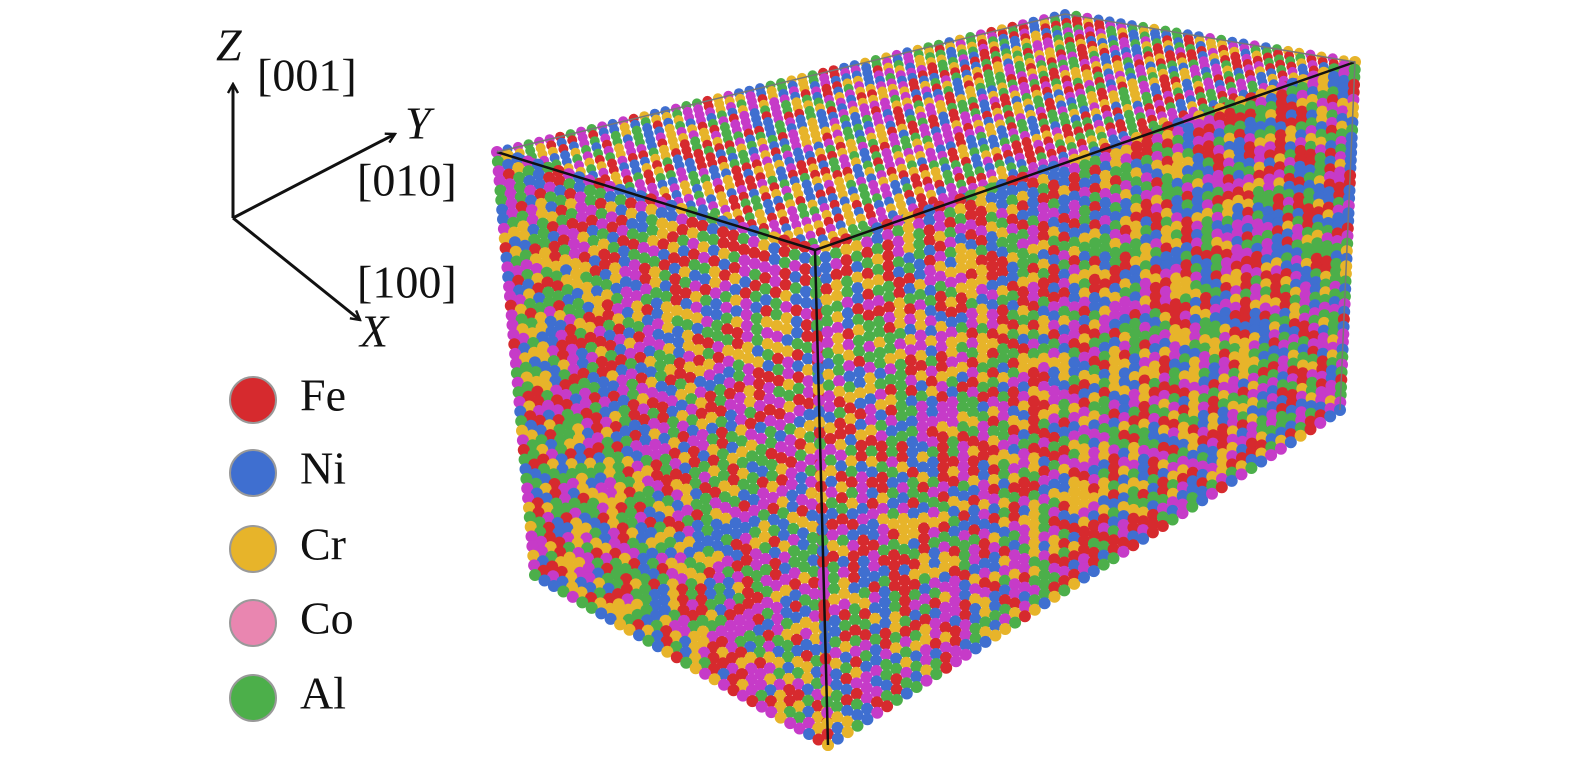 This screenshot has height=763, width=1575. What do you see at coordinates (323, 468) in the screenshot?
I see `legend-label: Ni` at bounding box center [323, 468].